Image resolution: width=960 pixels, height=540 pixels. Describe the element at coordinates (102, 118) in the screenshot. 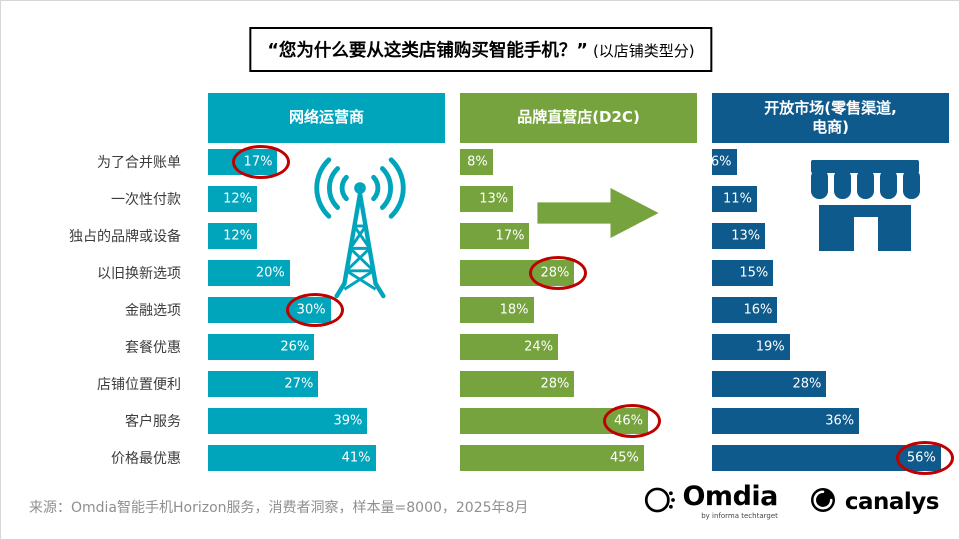

I see `chart-corner` at that location.